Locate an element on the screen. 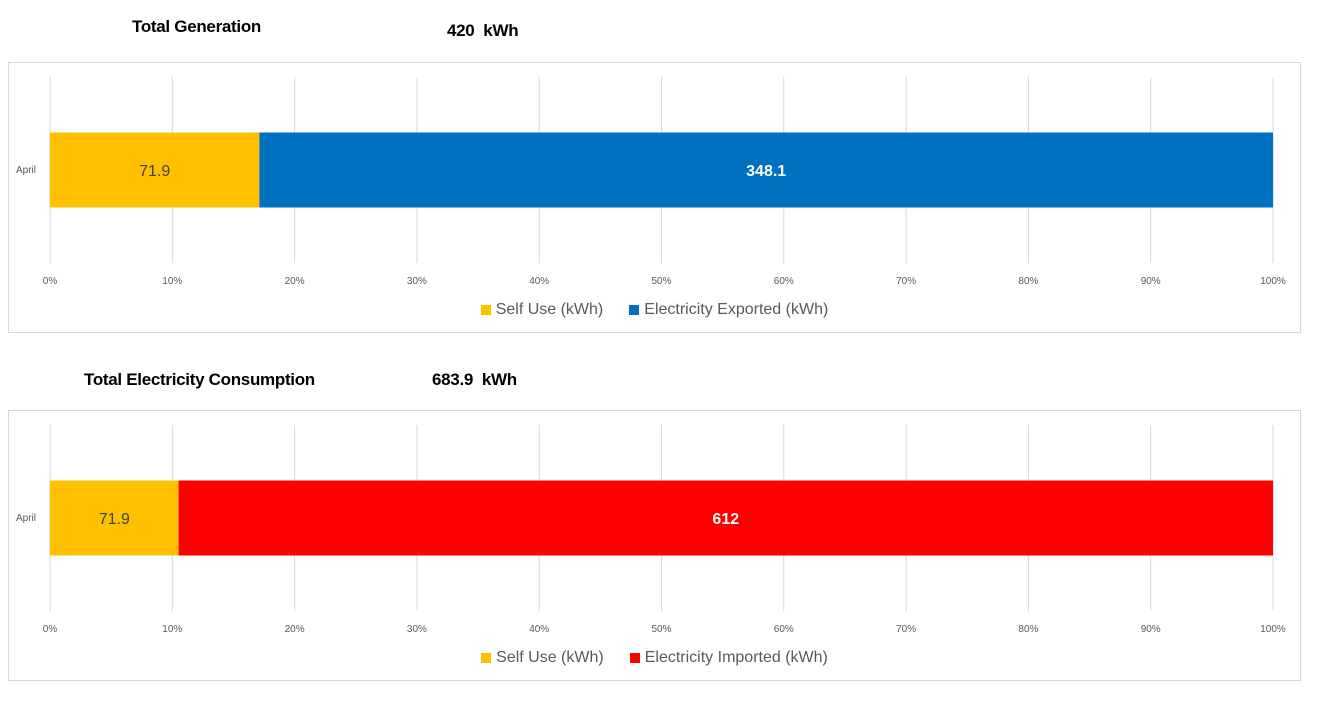  generation-total: 420 kWh is located at coordinates (483, 30).